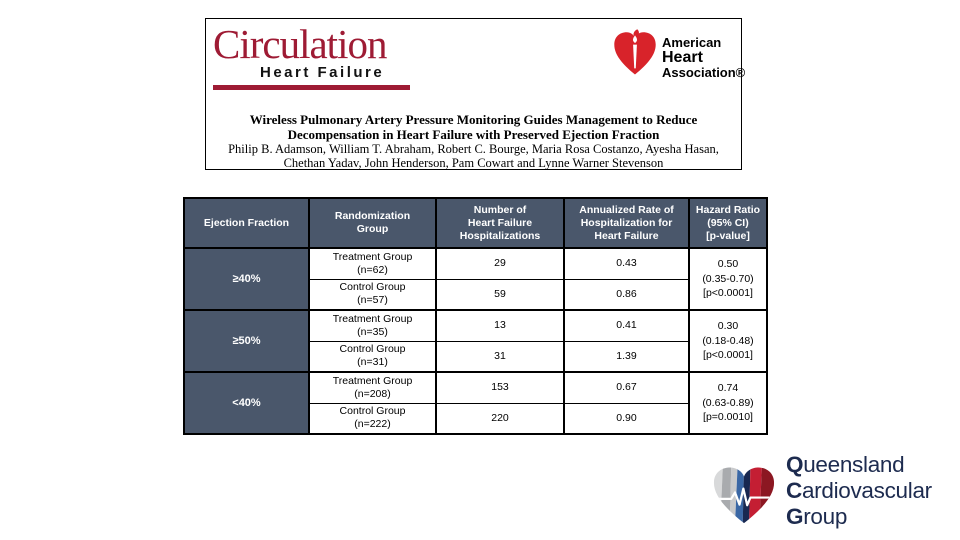  Describe the element at coordinates (500, 356) in the screenshot. I see `hospitalizations-cell: 31` at that location.